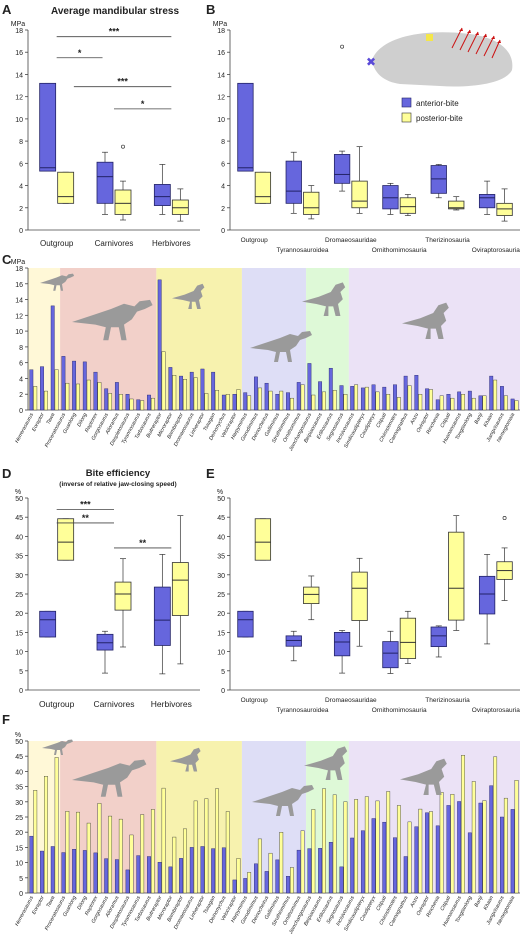 The width and height of the screenshot is (523, 937). I want to click on y-tick-label-F: 45, so click(19, 757).